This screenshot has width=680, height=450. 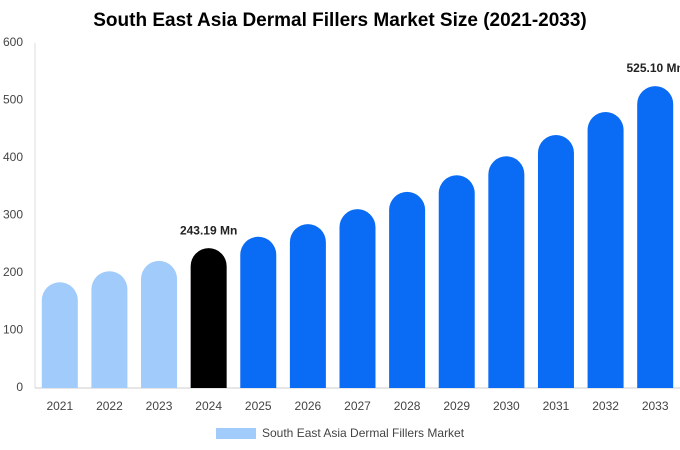 I want to click on y-tick-label: 400, so click(x=13, y=157).